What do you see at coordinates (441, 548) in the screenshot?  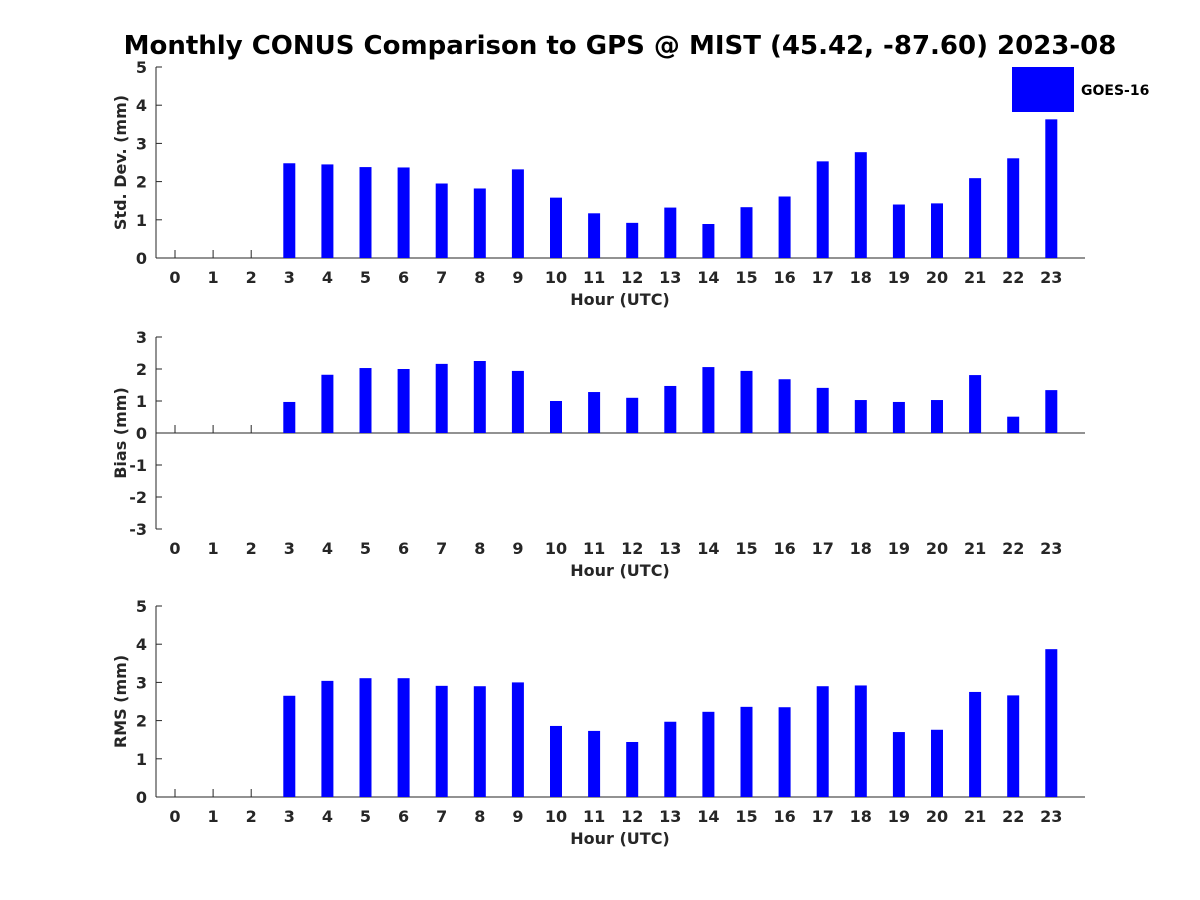 I see `bias-x-tick-label: 7` at bounding box center [441, 548].